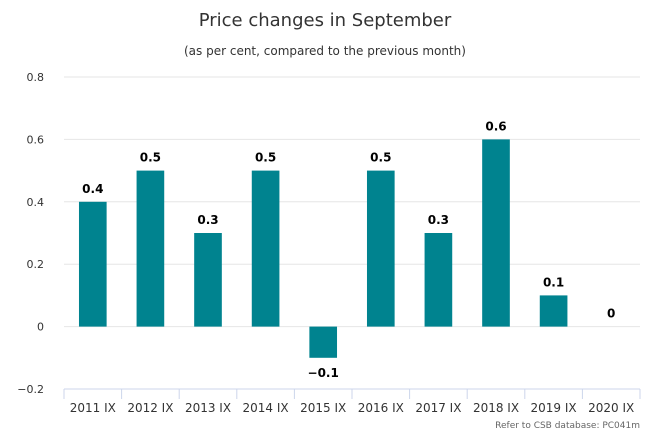 The height and width of the screenshot is (433, 650). Describe the element at coordinates (325, 20) in the screenshot. I see `chart-title: Price changes in September` at that location.